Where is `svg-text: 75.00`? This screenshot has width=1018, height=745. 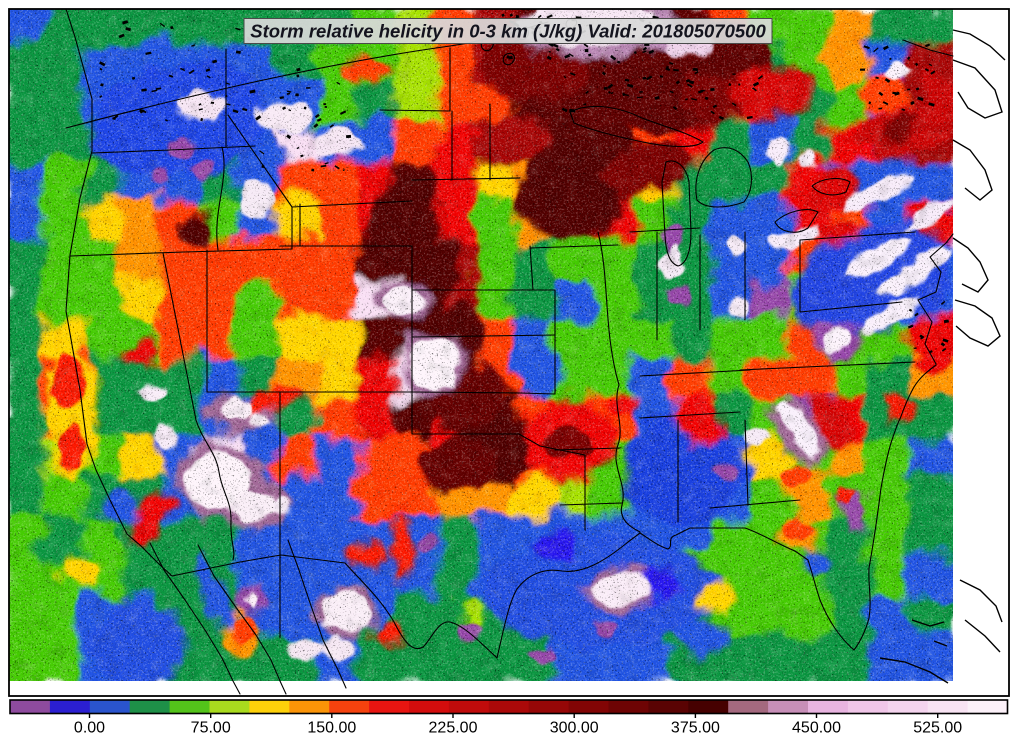 svg-text: 75.00 is located at coordinates (211, 728).